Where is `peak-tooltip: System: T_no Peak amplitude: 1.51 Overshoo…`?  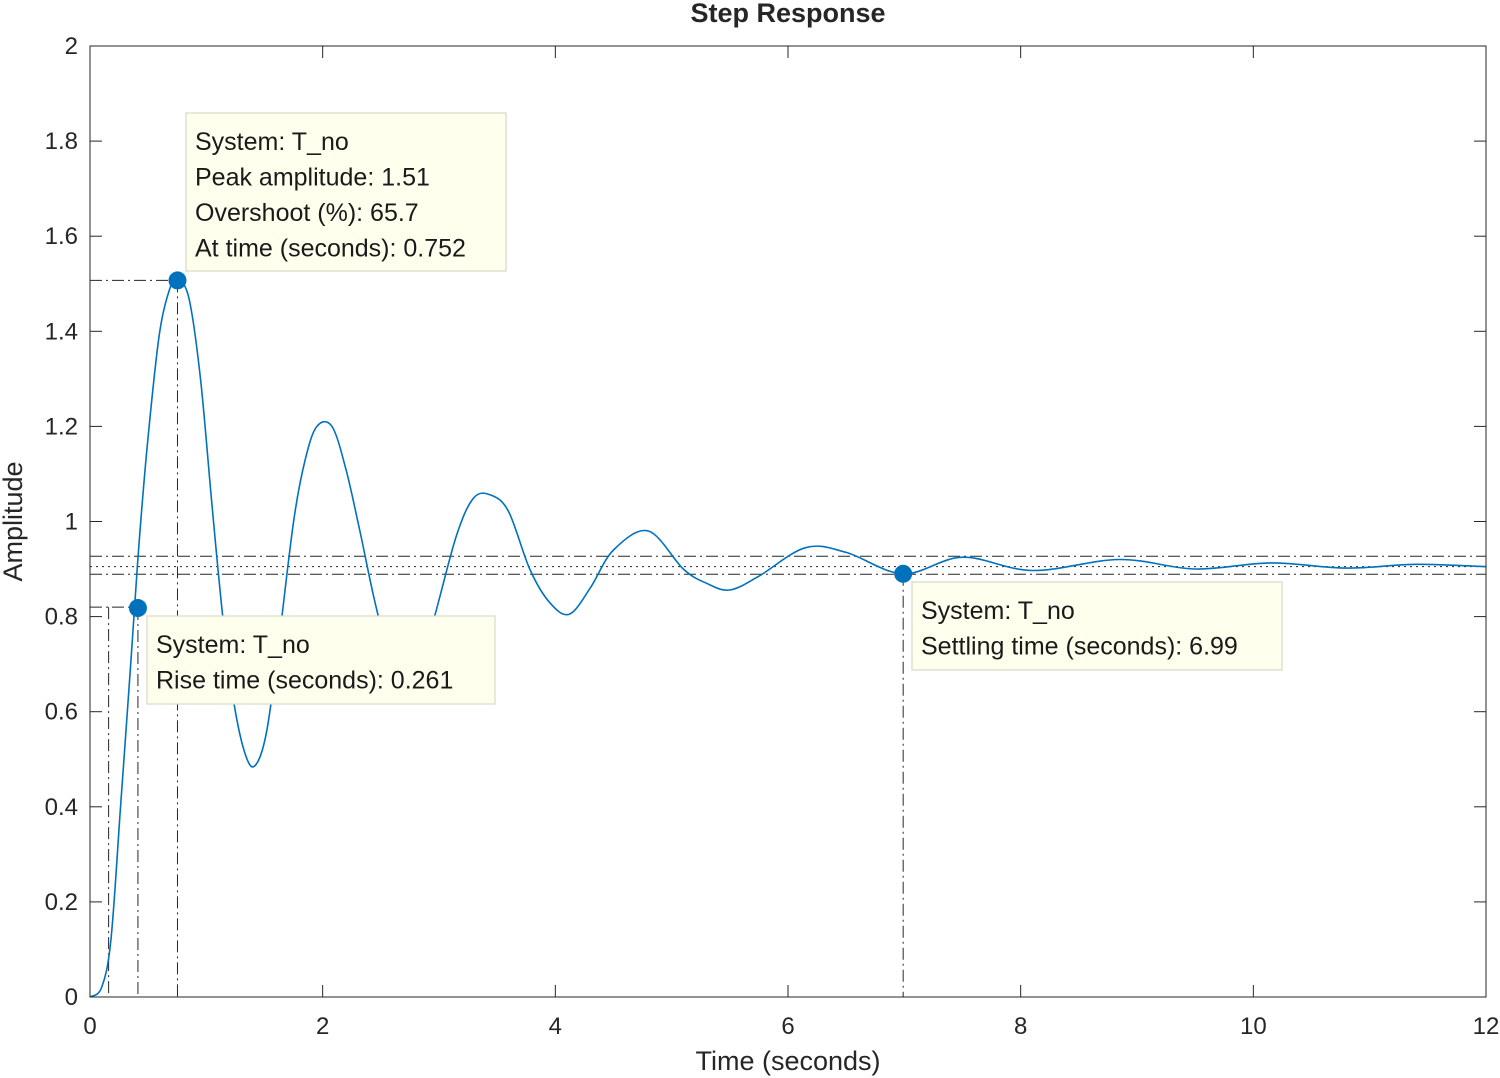
peak-tooltip: System: T_no Peak amplitude: 1.51 Overshoo… is located at coordinates (346, 192).